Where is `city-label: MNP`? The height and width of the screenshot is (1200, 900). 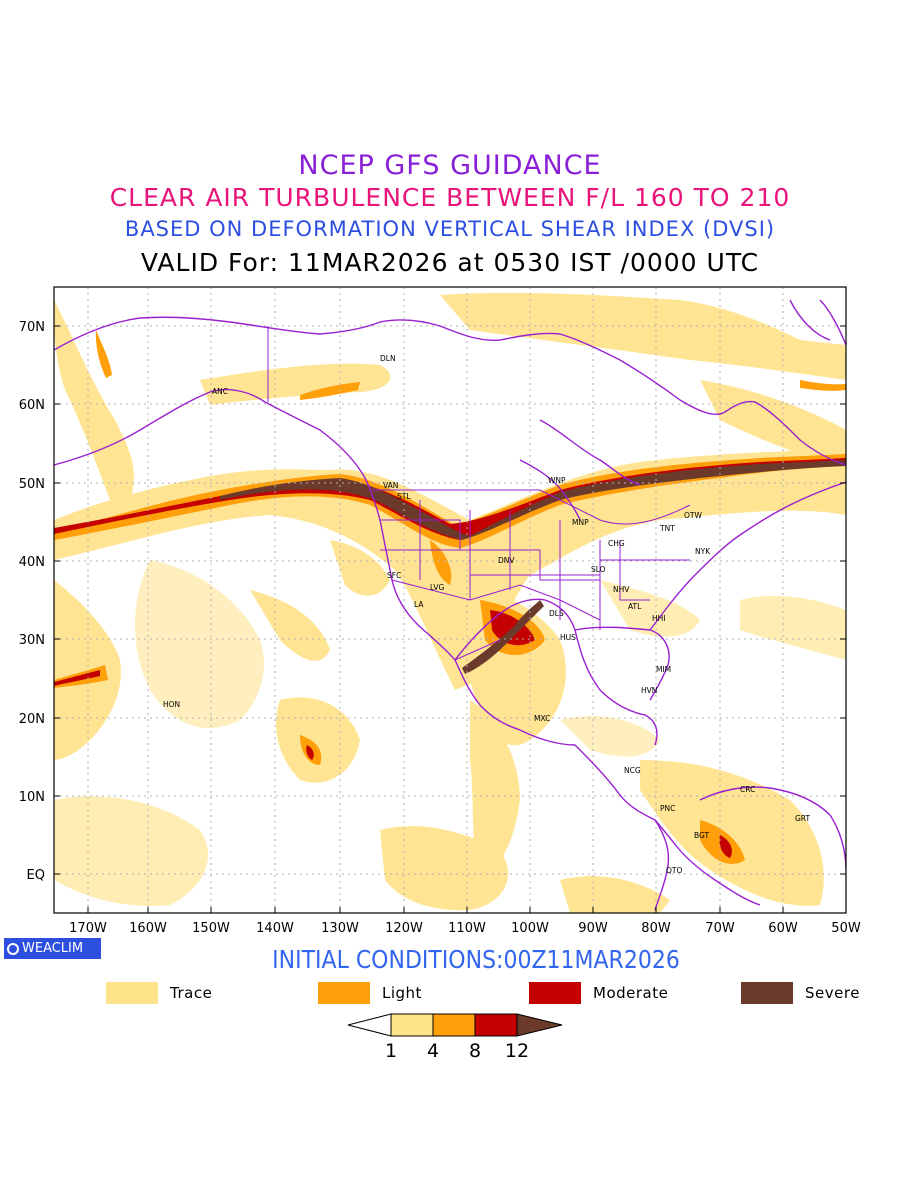
city-label: MNP is located at coordinates (580, 522).